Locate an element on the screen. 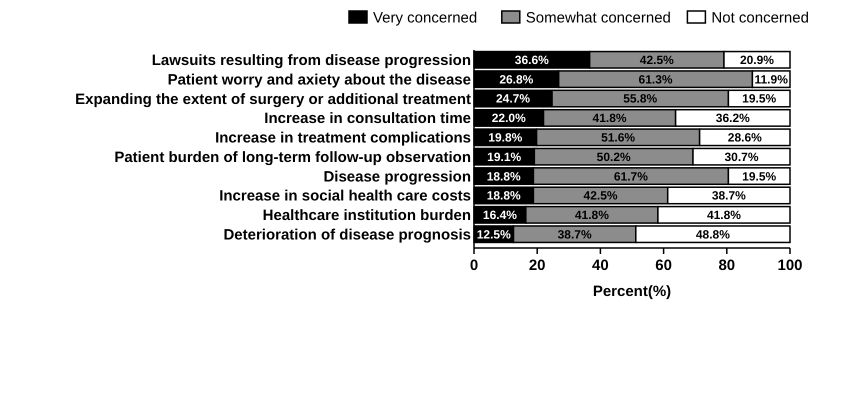  y-tick-label: Patient worry and axiety about the disease is located at coordinates (319, 79).